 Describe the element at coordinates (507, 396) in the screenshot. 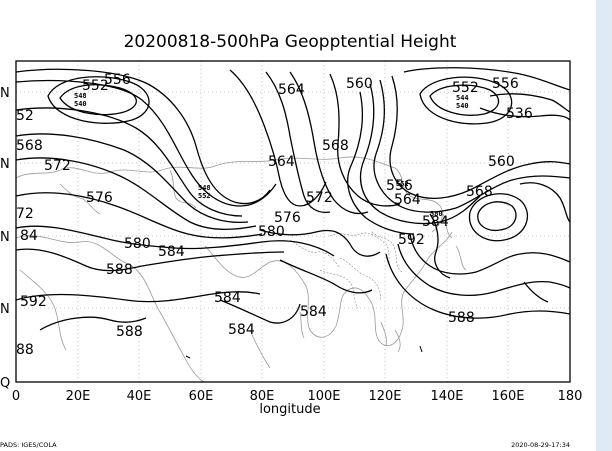

I see `x-tick-label: 160E` at that location.